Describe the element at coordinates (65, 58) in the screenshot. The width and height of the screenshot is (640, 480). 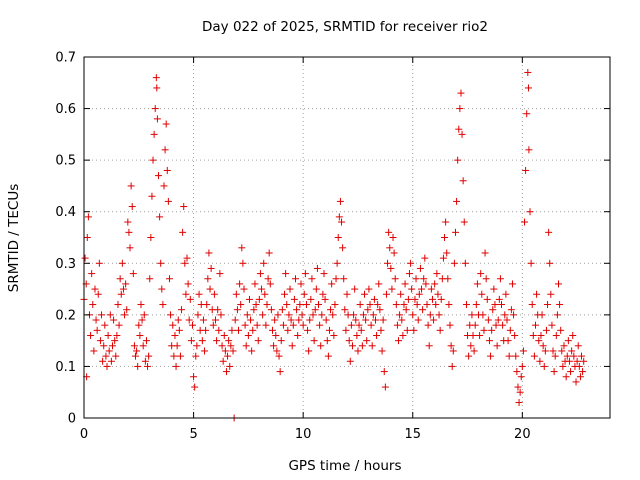
I see `y-tick-label: 0.7` at that location.